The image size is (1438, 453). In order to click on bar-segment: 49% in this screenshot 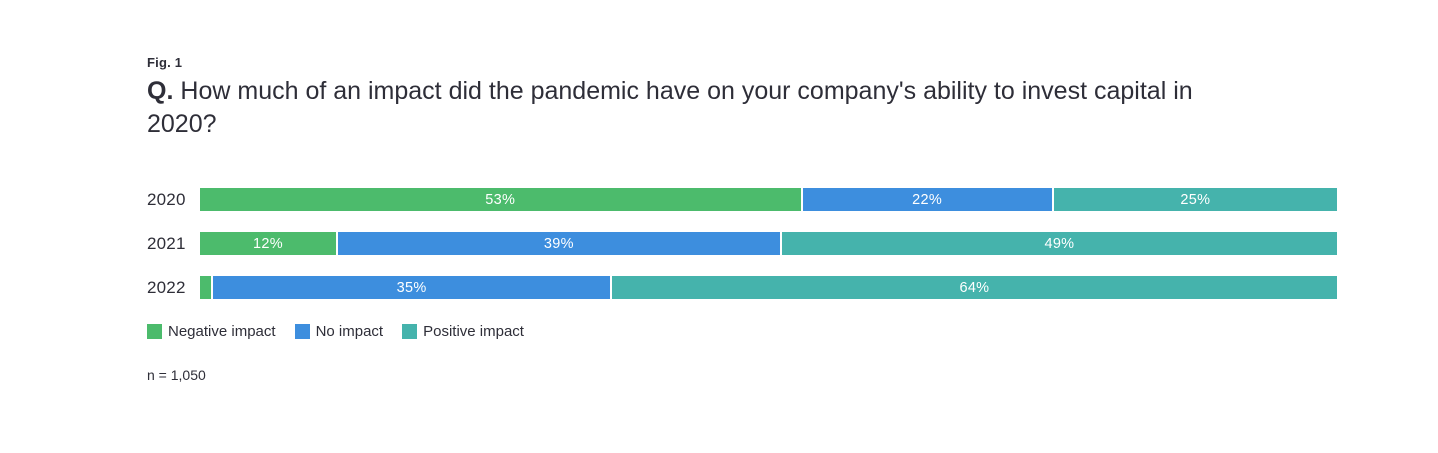, I will do `click(1059, 243)`.